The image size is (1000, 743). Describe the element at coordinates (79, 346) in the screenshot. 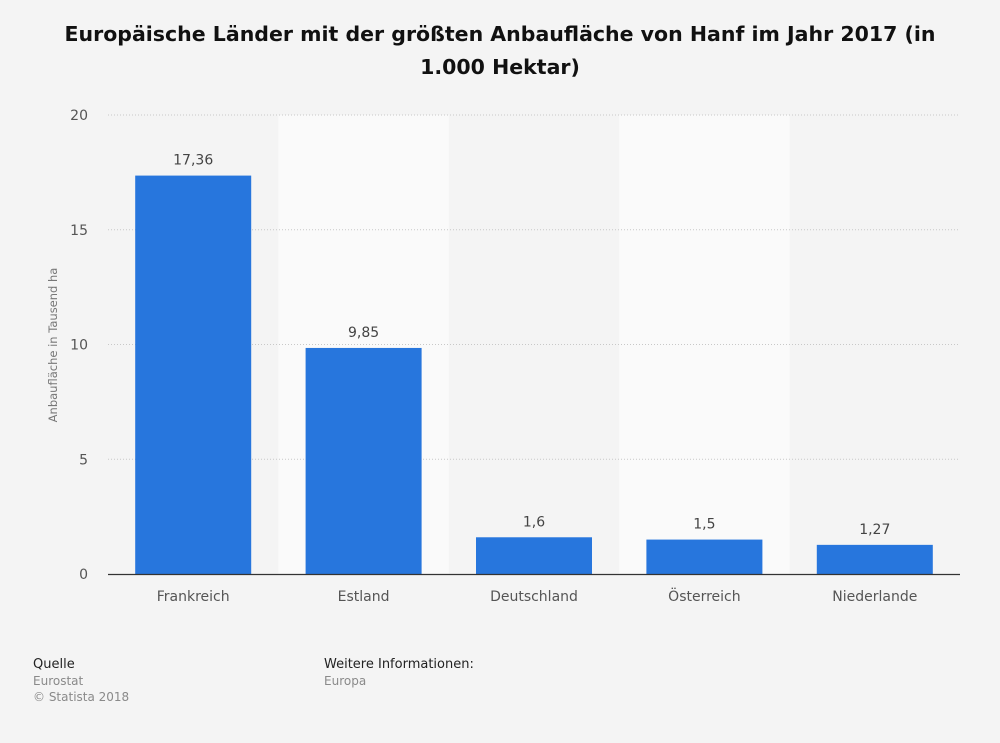

I see `y-tick-label: 10` at that location.